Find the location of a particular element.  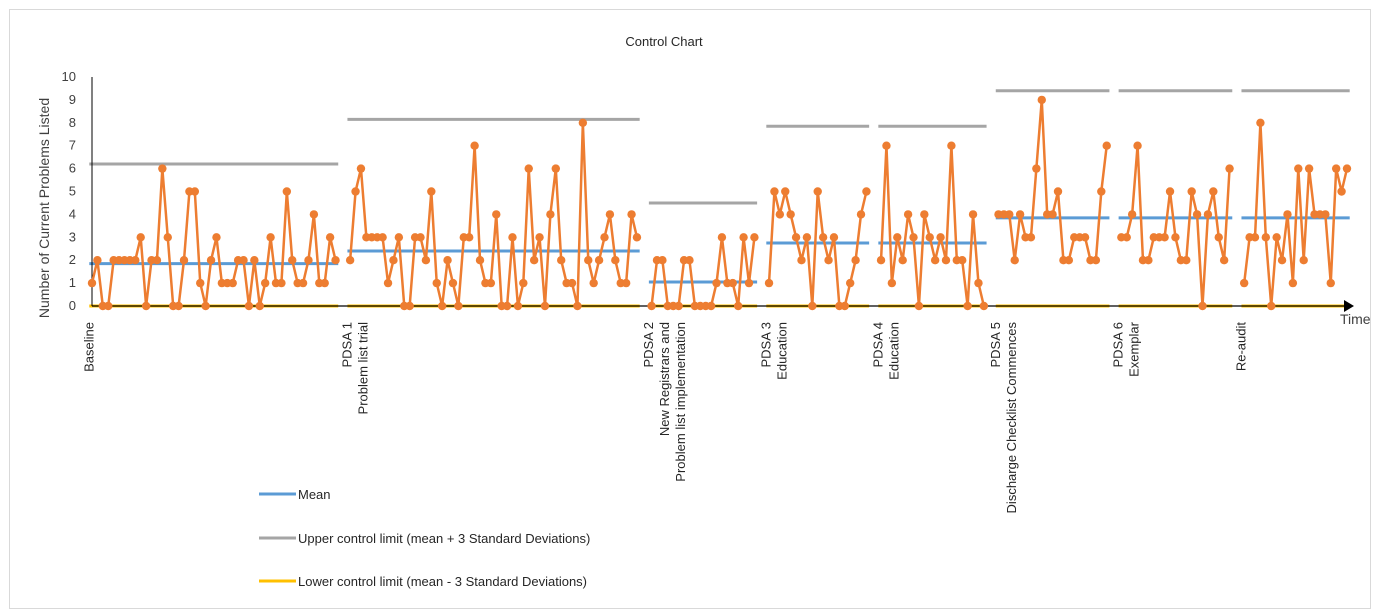

phase-label: Problem list trial is located at coordinates (362, 368).